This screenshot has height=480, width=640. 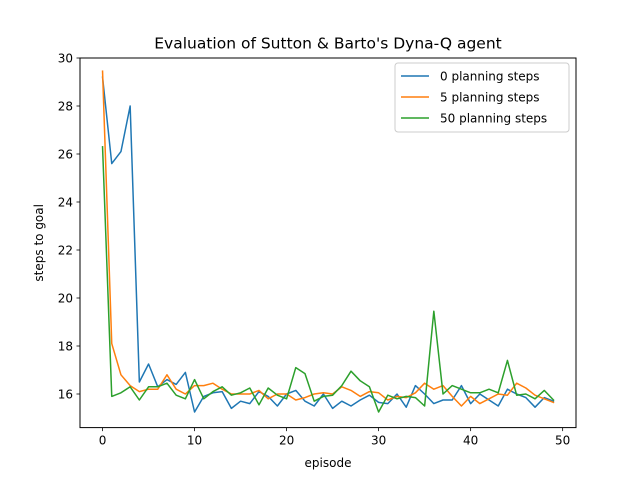 I want to click on x-tick-label: 0, so click(x=103, y=441).